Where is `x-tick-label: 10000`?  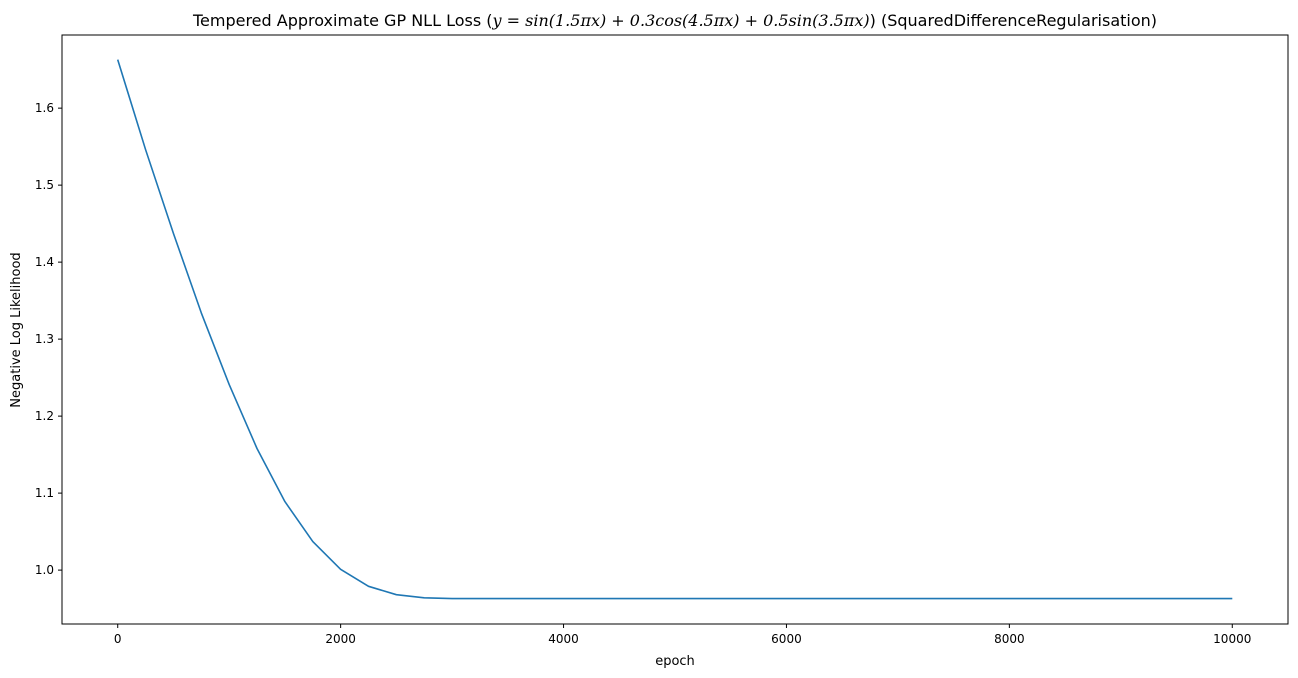 x-tick-label: 10000 is located at coordinates (1232, 639).